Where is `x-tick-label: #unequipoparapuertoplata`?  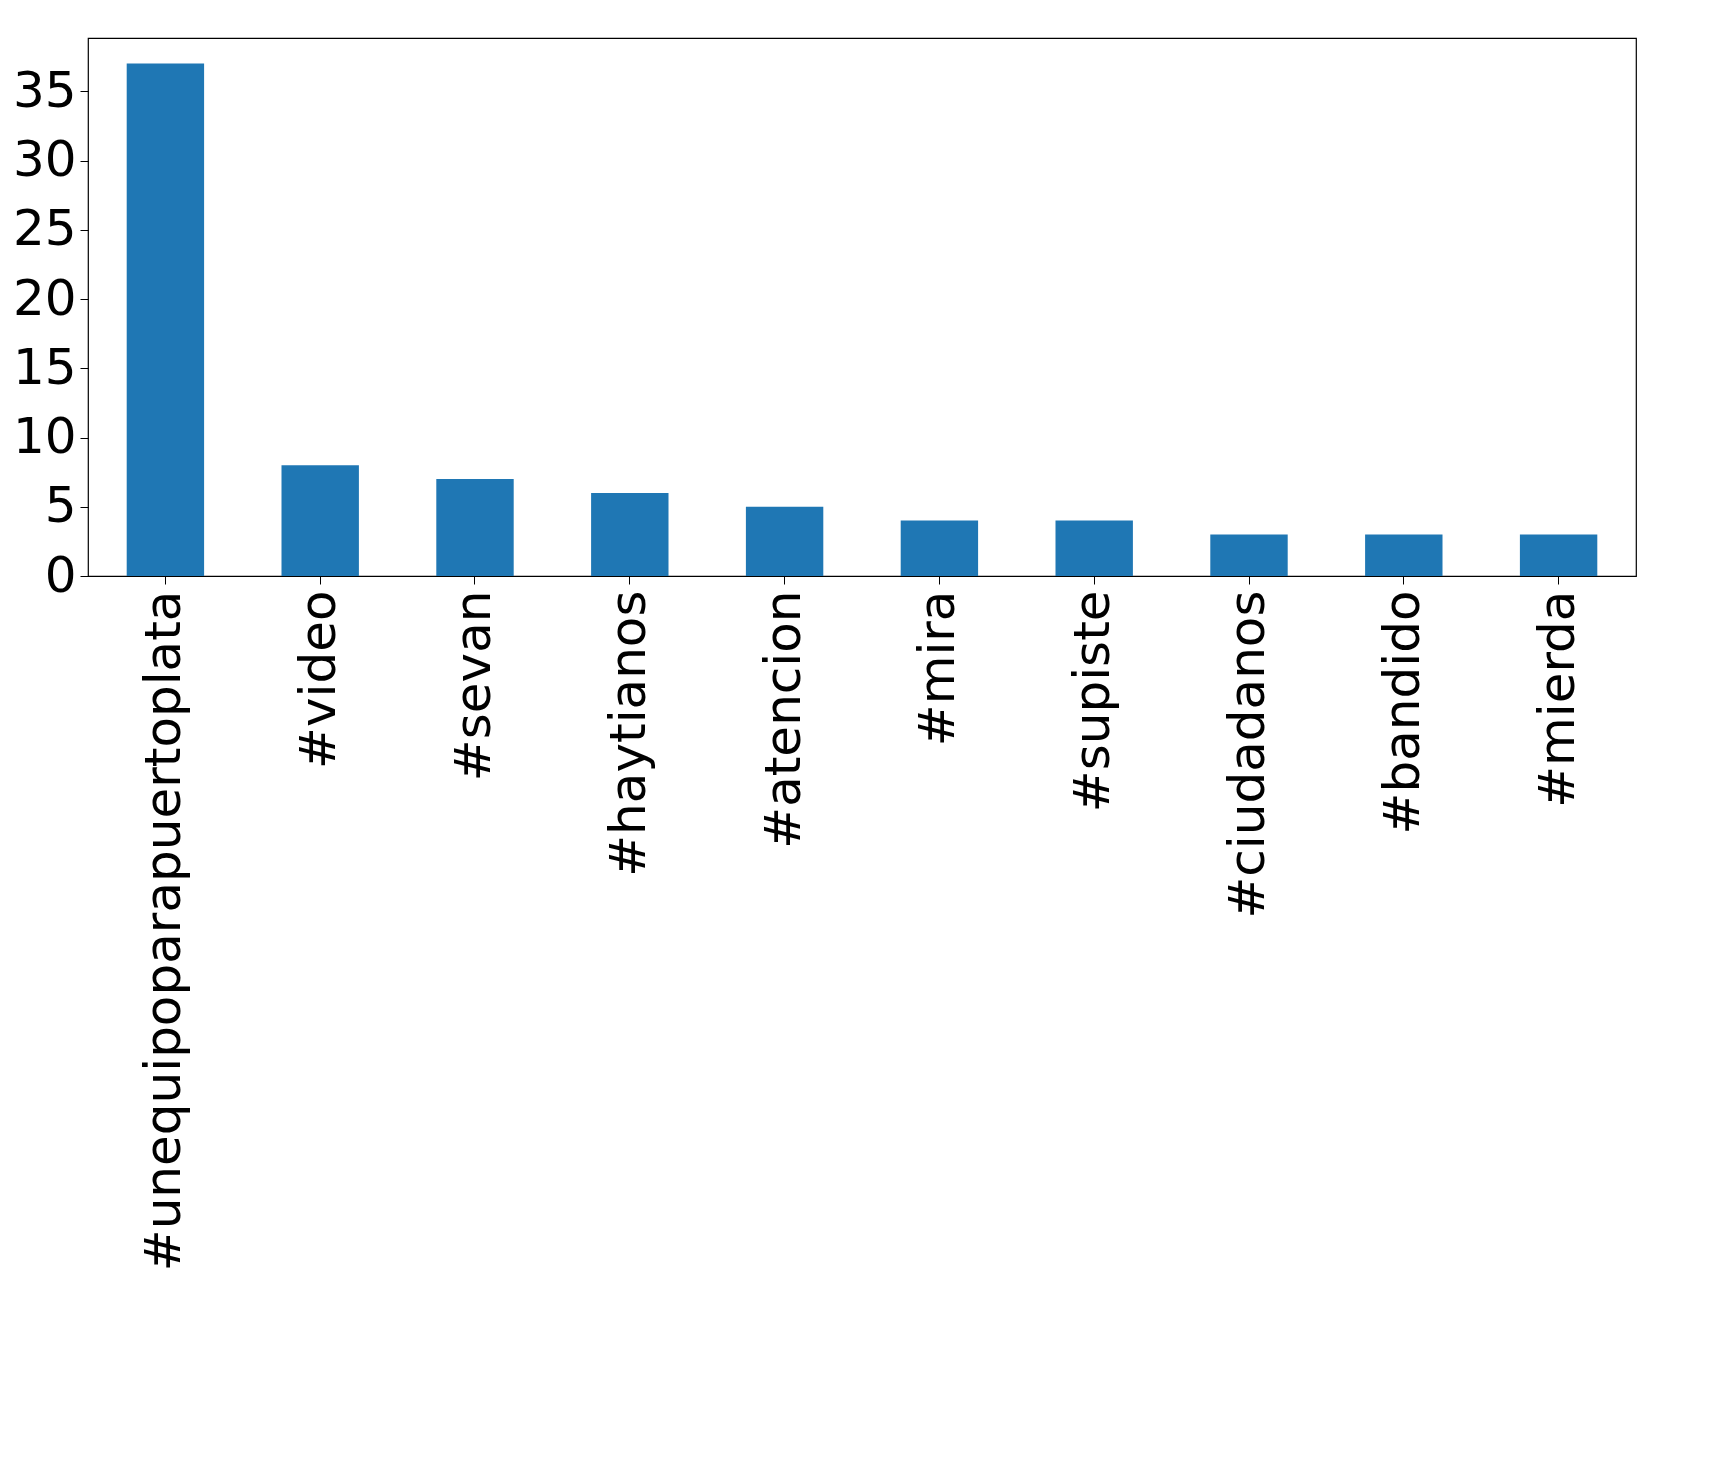
x-tick-label: #unequipoparapuertoplata is located at coordinates (163, 931).